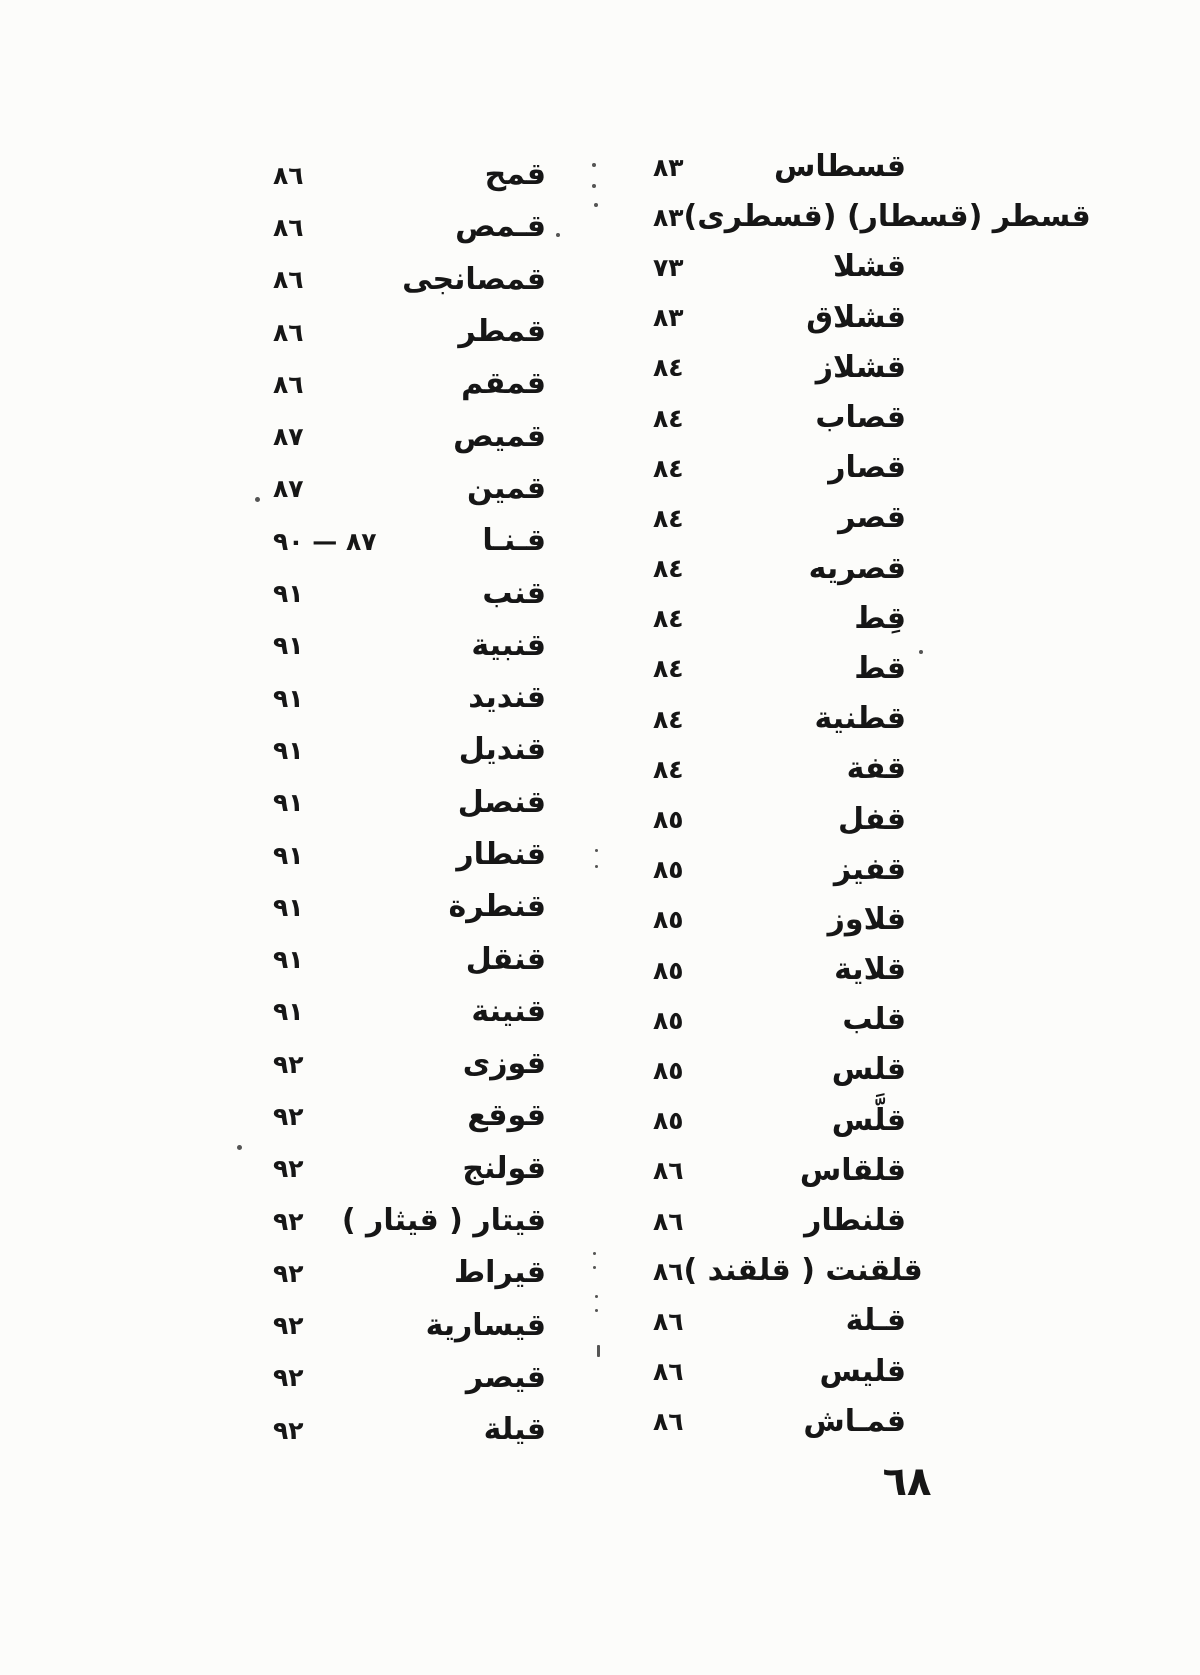 The height and width of the screenshot is (1675, 1200). Describe the element at coordinates (779, 1372) in the screenshot. I see `index-entry: ٨٦ قليس` at that location.